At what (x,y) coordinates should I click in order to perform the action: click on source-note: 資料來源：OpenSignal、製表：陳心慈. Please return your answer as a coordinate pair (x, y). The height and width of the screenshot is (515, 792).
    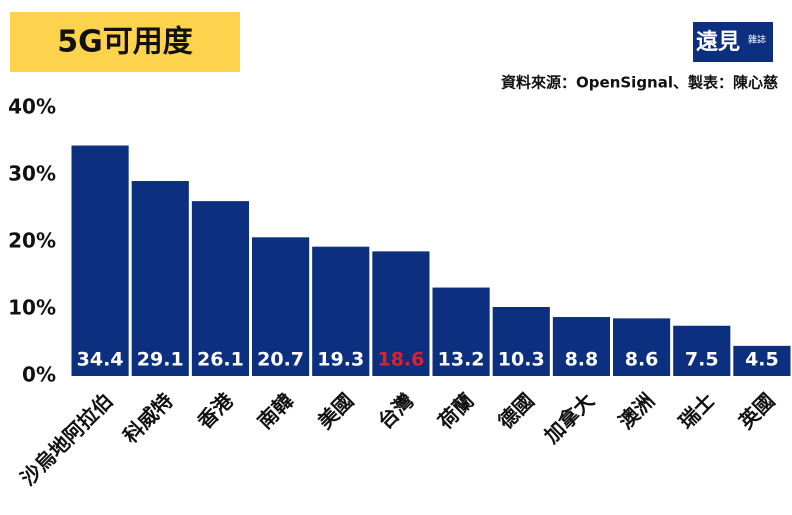
    Looking at the image, I should click on (639, 83).